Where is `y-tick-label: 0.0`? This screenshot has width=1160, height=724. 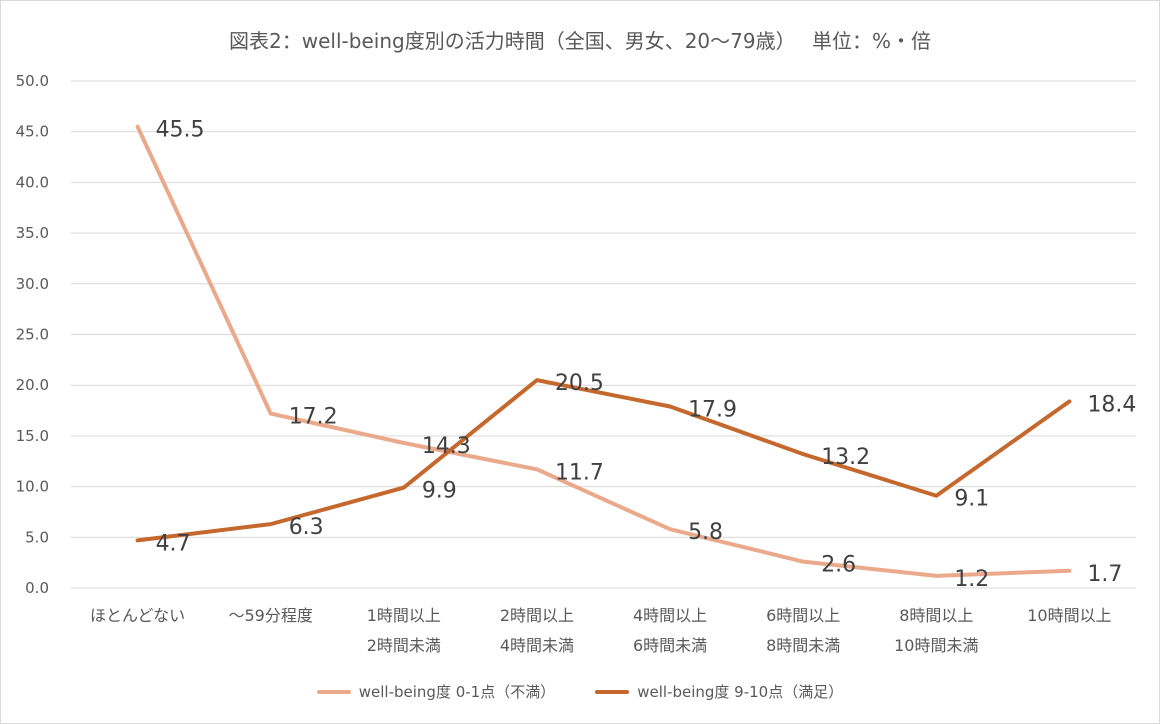
y-tick-label: 0.0 is located at coordinates (37, 588).